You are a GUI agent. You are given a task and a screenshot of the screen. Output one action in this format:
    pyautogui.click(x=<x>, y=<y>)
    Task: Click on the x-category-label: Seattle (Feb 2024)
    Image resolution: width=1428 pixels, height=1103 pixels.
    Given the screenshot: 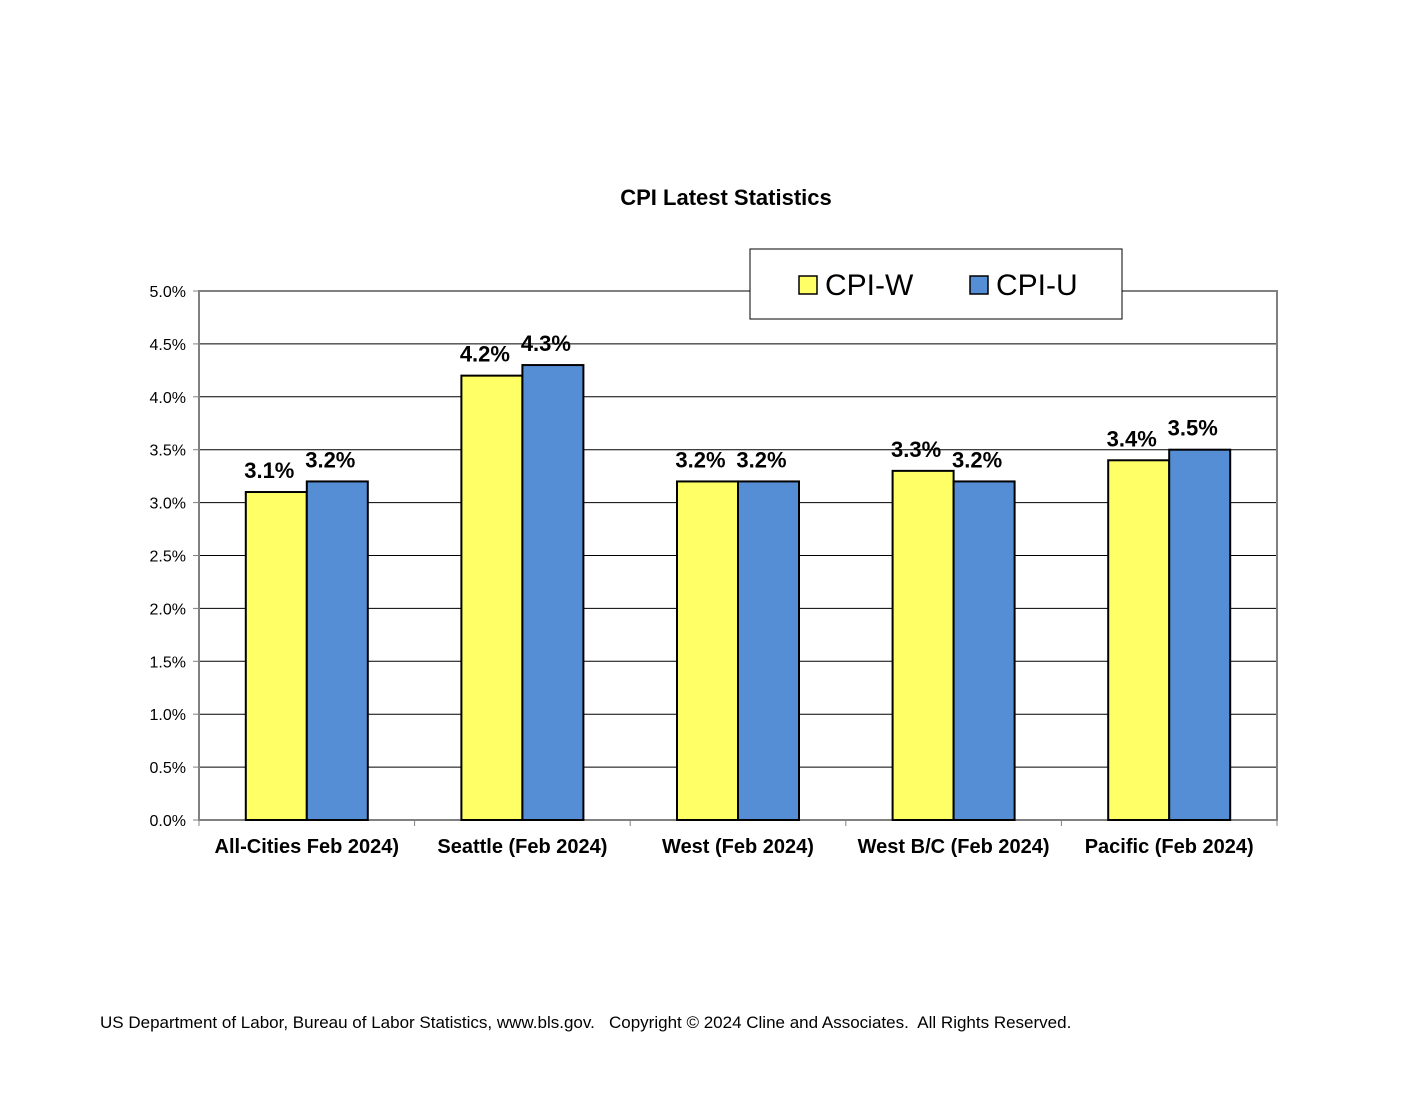 What is the action you would take?
    pyautogui.click(x=522, y=847)
    